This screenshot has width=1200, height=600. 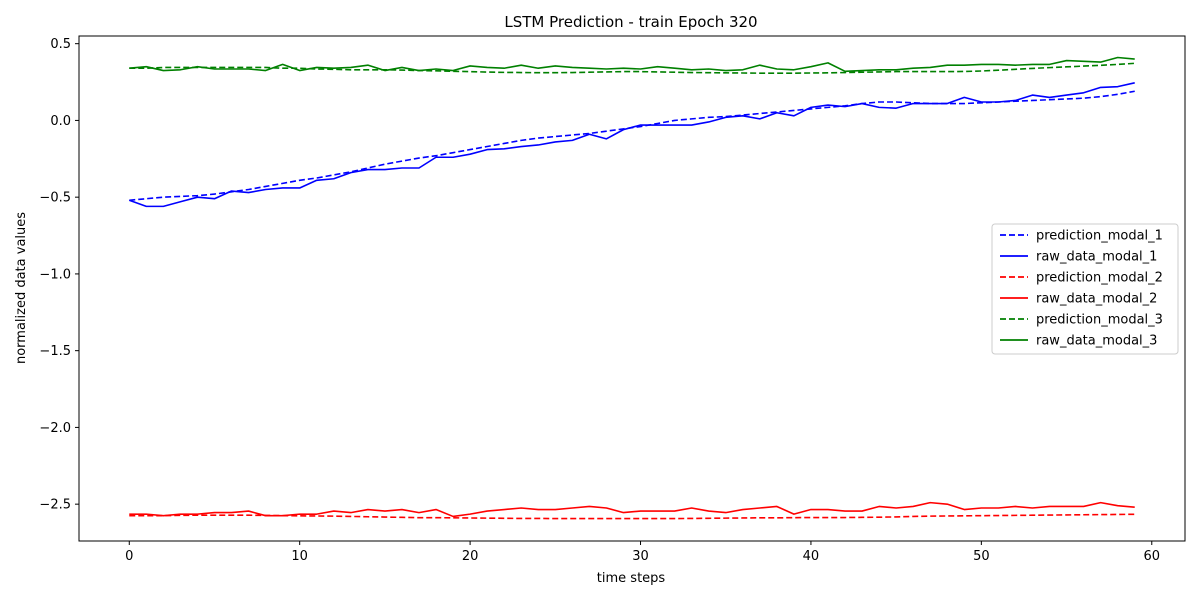 What do you see at coordinates (1096, 299) in the screenshot?
I see `legend-label: raw_data_modal_2` at bounding box center [1096, 299].